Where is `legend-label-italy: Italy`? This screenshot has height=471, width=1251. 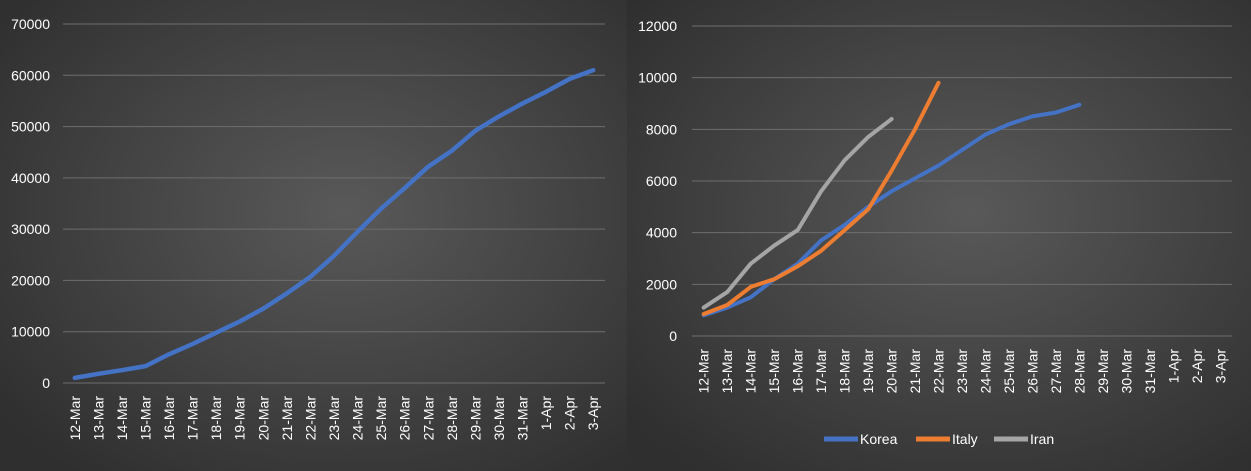
legend-label-italy: Italy is located at coordinates (965, 439).